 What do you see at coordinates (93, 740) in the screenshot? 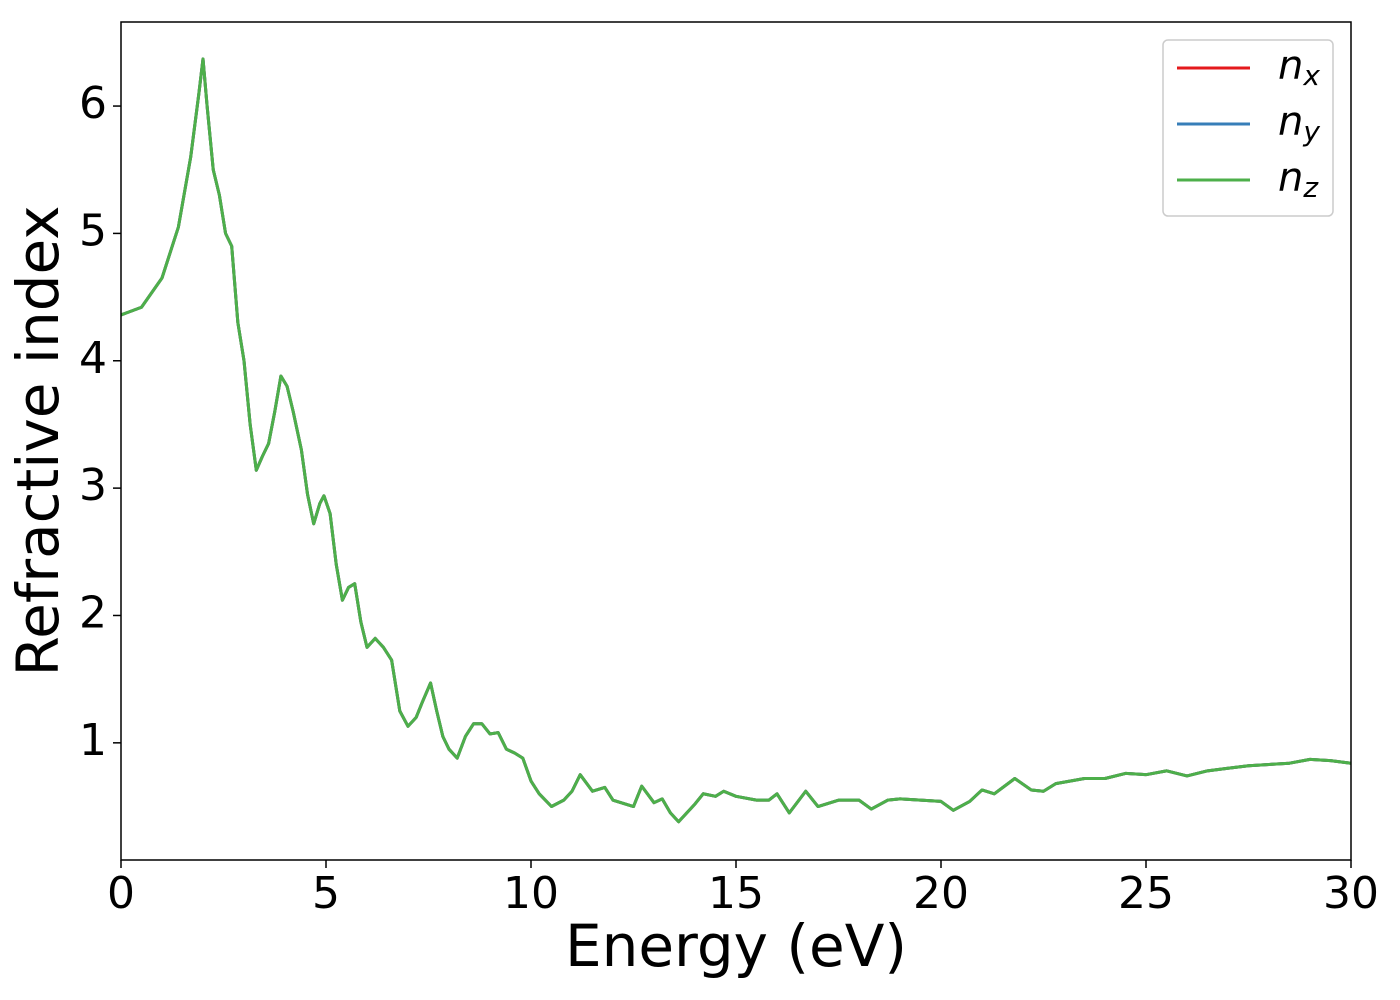
I see `y-tick-label: 1` at bounding box center [93, 740].